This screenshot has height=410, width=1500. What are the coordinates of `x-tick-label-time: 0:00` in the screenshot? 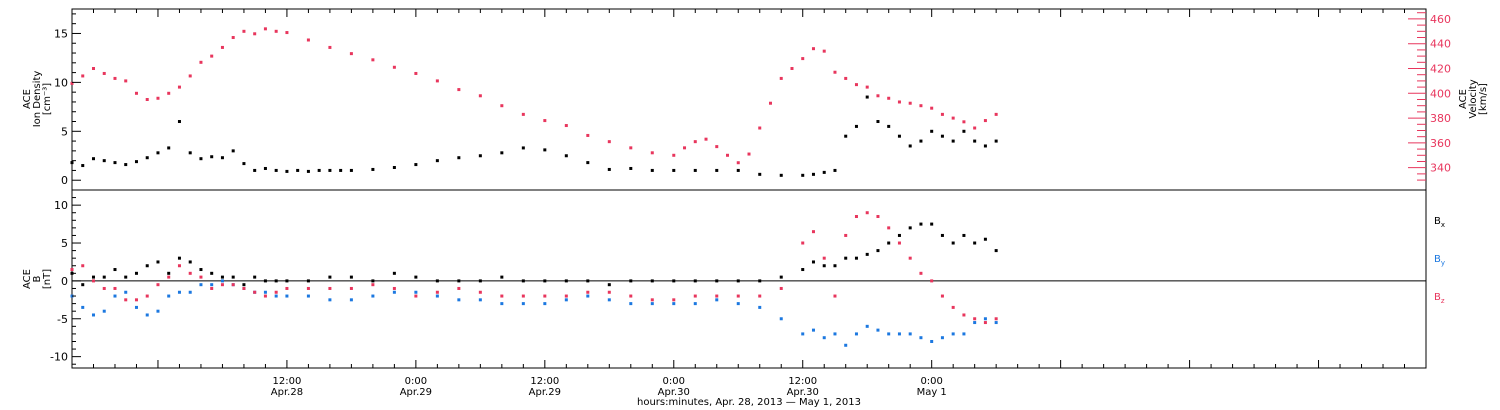 It's located at (674, 381).